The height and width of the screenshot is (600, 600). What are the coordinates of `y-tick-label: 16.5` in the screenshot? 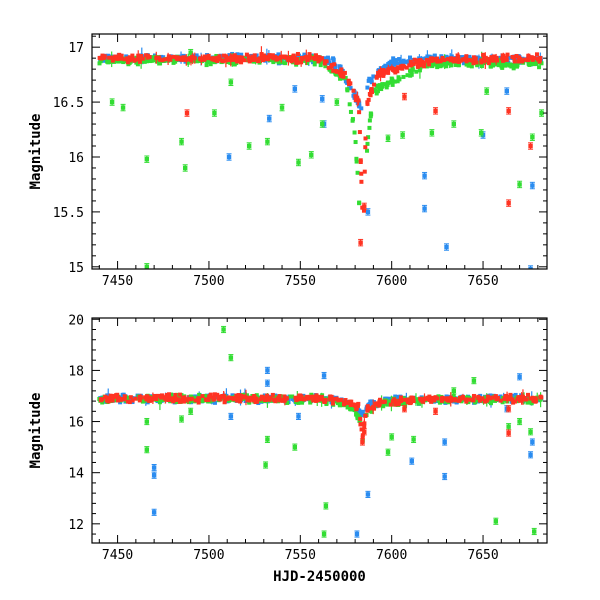 It's located at (68, 103).